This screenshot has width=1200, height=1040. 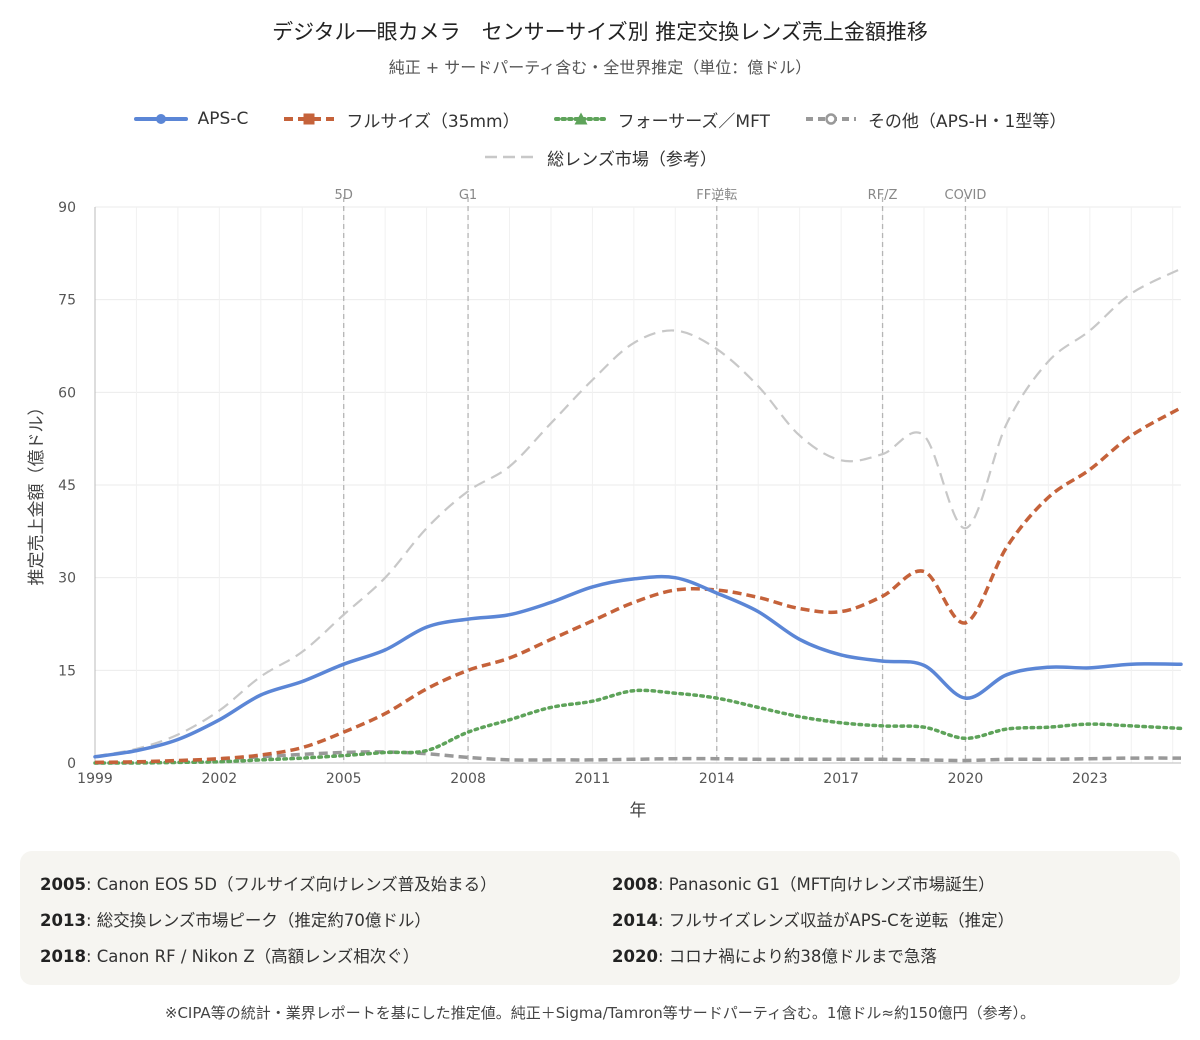 What do you see at coordinates (191, 119) in the screenshot?
I see `legend-item-aps-c: APS-C` at bounding box center [191, 119].